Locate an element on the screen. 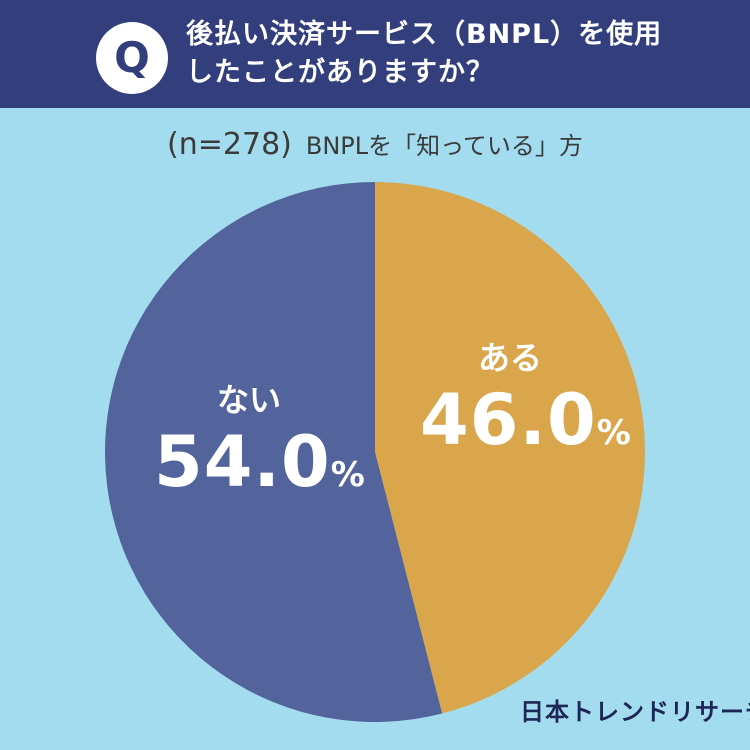  question-header: Q 後払い決済サービス（BNPL）を使用 したことがありますか？ is located at coordinates (375, 54).